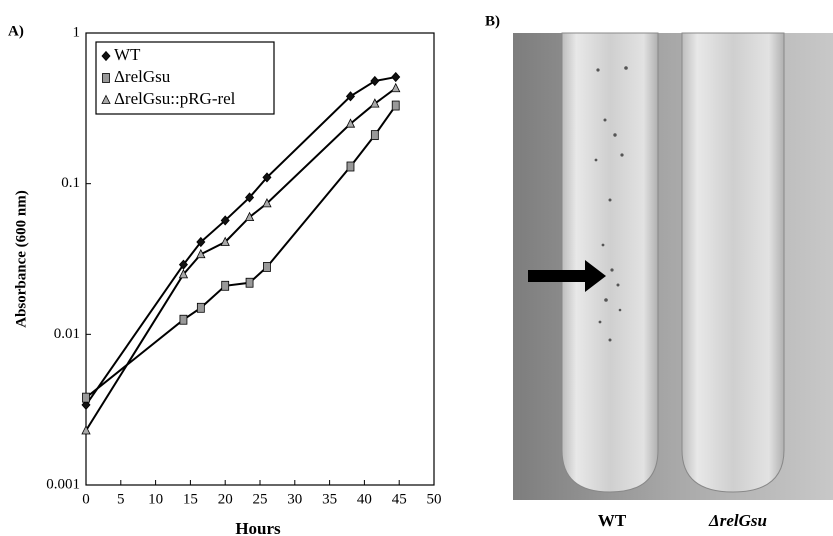 The image size is (833, 536). Describe the element at coordinates (185, 78) in the screenshot. I see `legend-box` at that location.